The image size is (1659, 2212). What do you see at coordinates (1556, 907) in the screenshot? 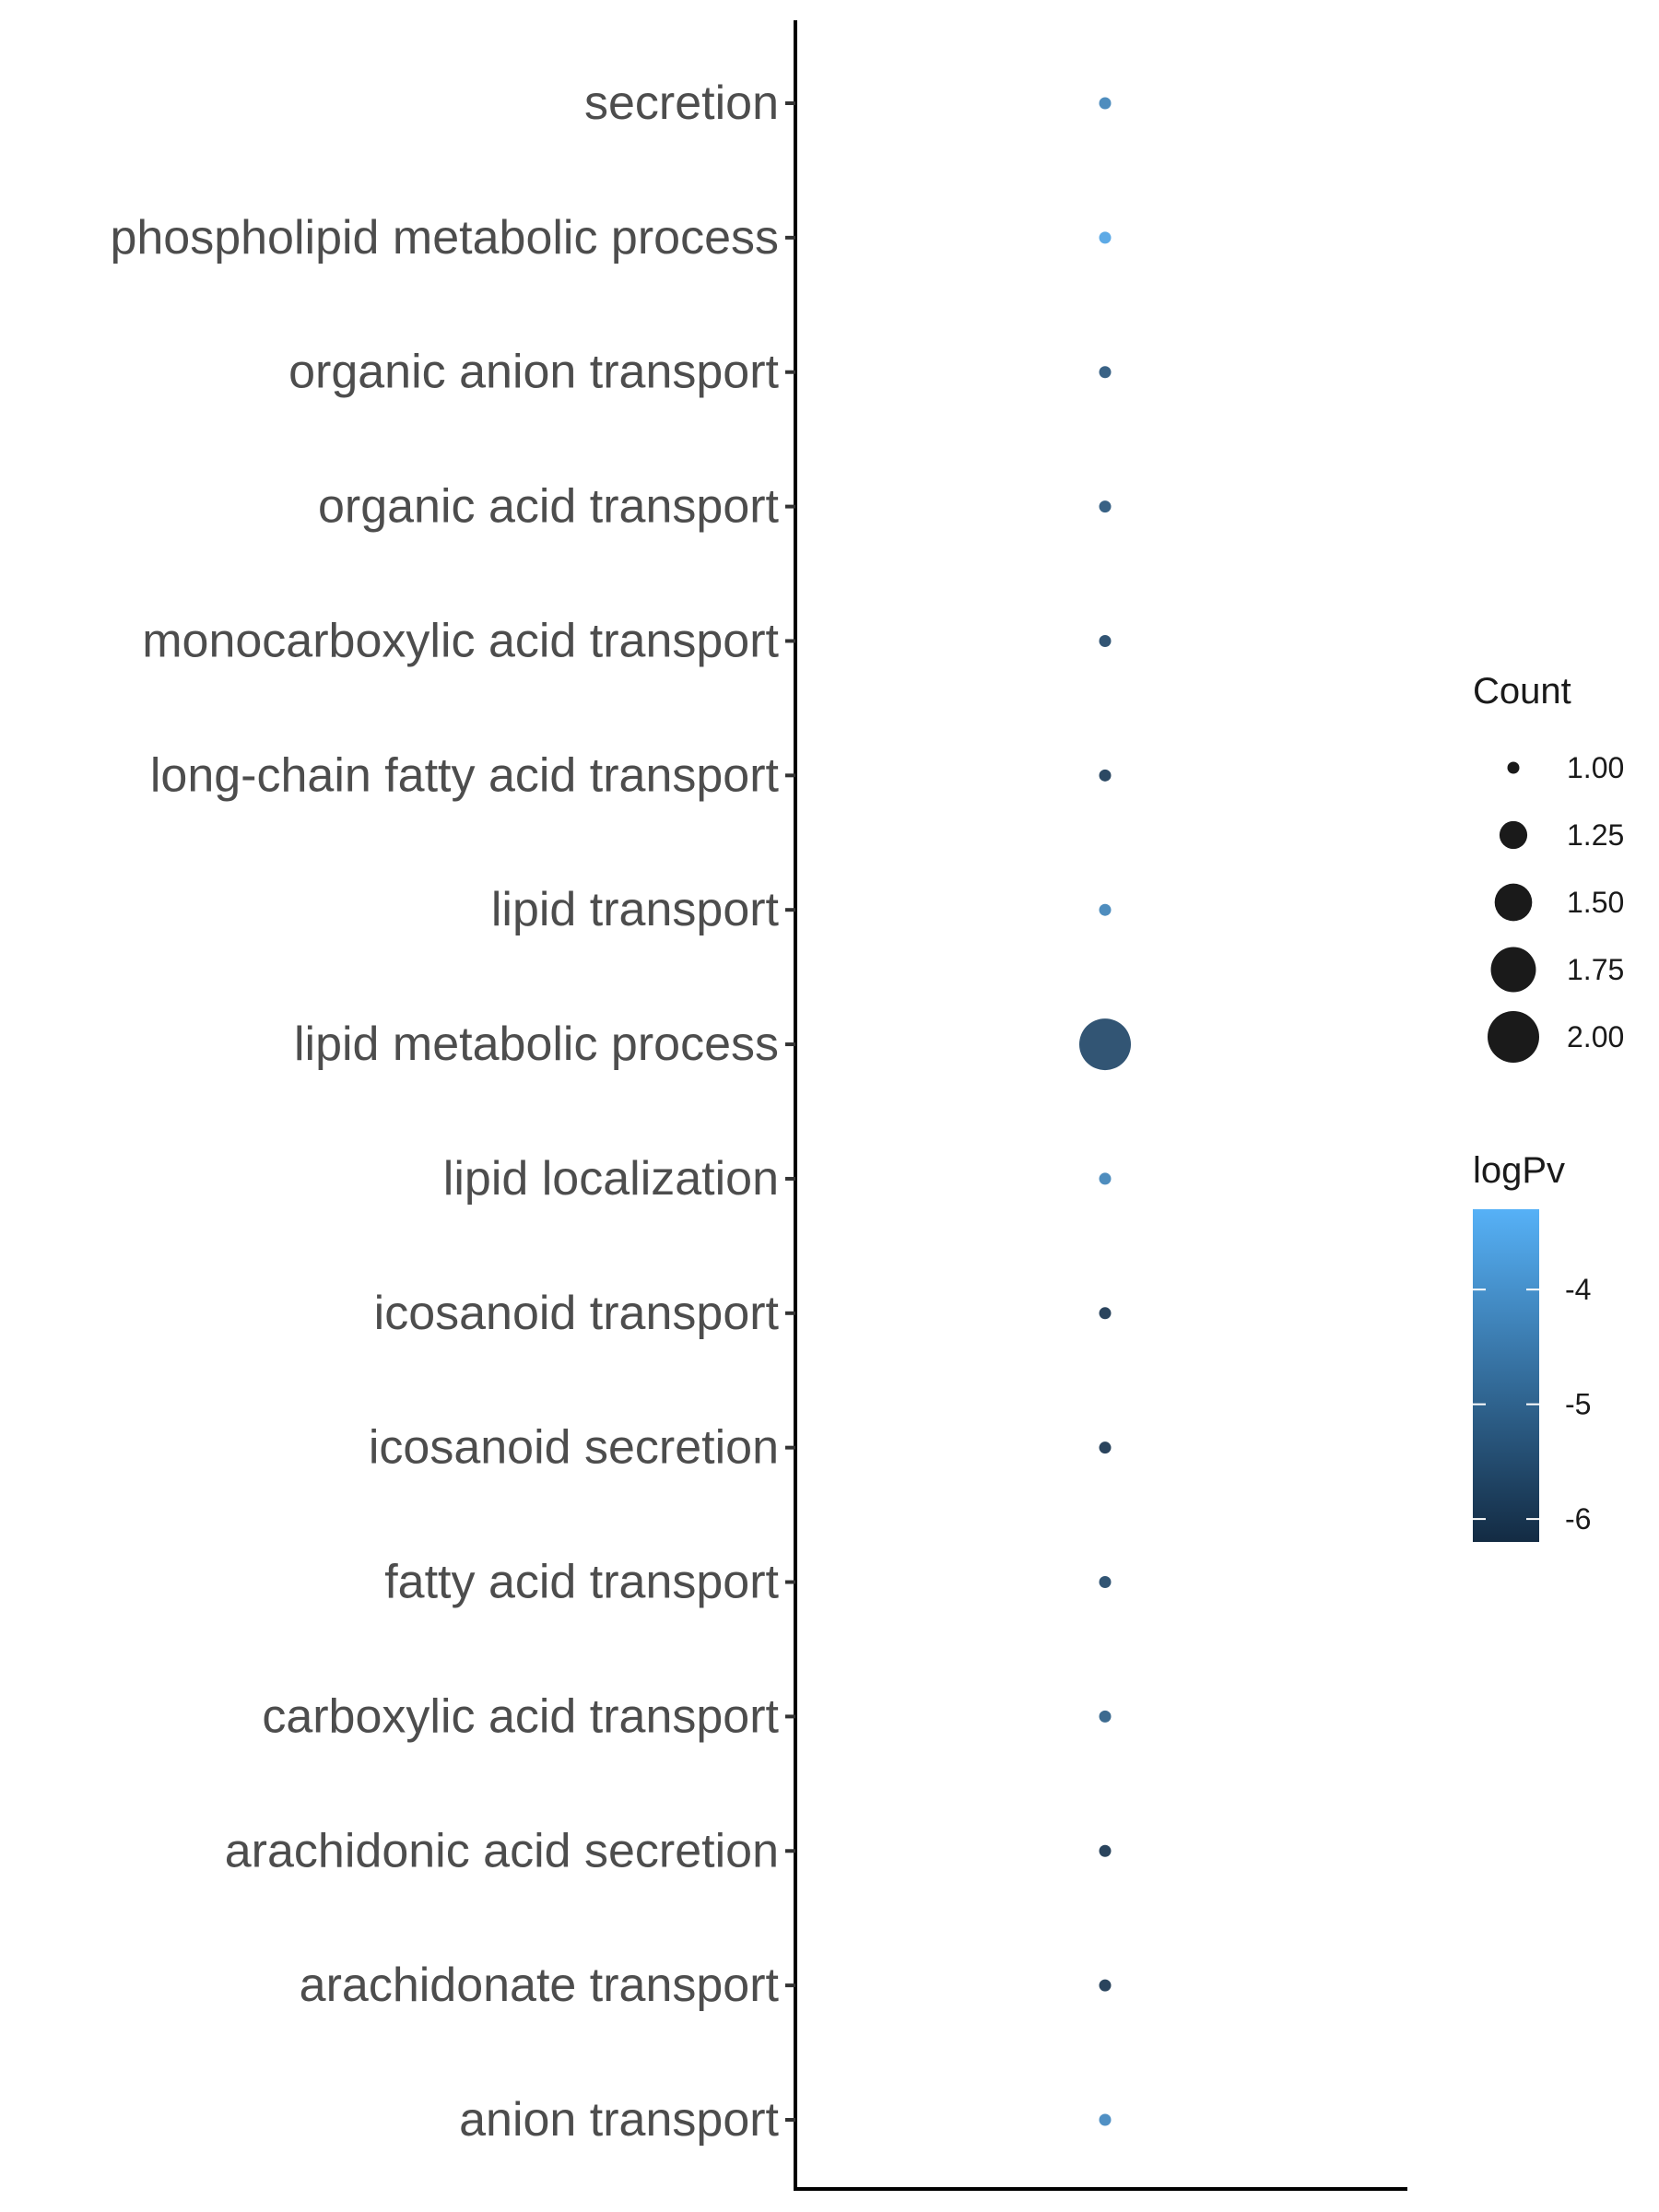
I see `count-legend-keys: 1.00 1.25 1.50 1.75 2.00` at bounding box center [1556, 907].